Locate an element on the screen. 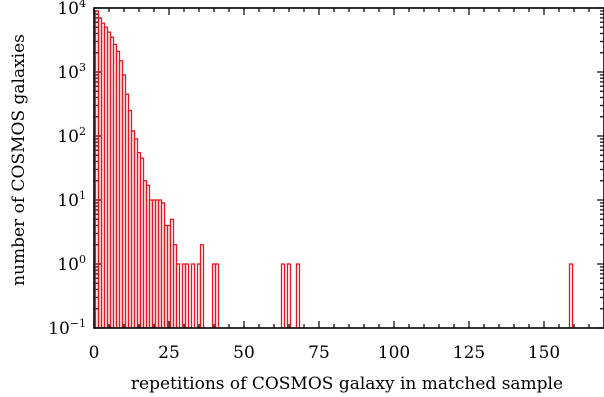 This screenshot has width=604, height=397. x-tick-label: 50 is located at coordinates (244, 353).